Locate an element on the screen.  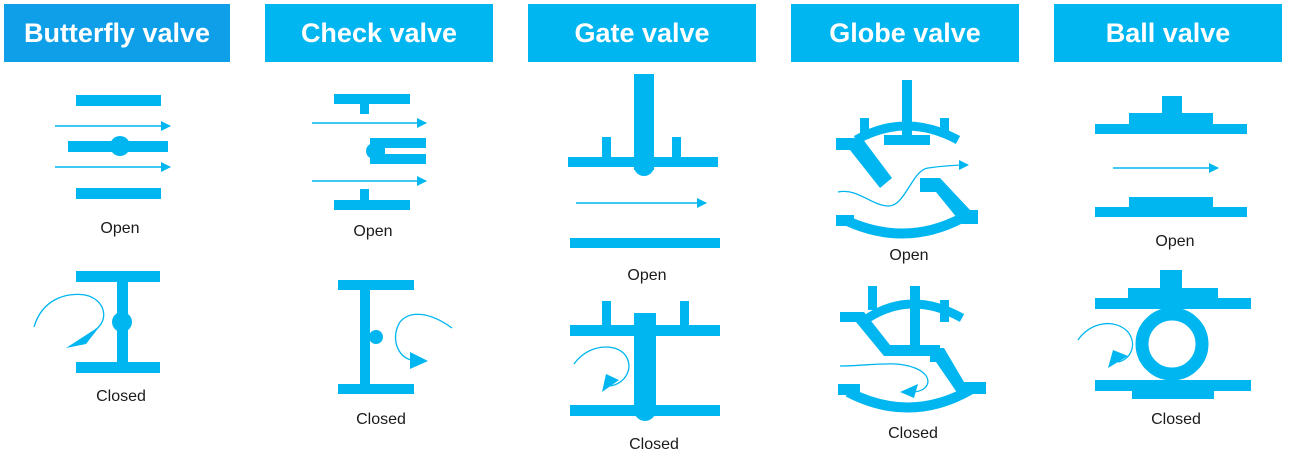
header-gate-valve: Gate valve is located at coordinates (642, 33).